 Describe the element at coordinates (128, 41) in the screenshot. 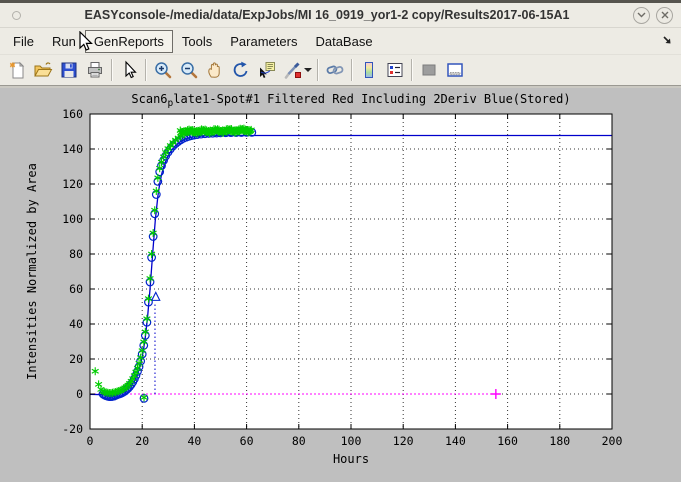

I see `menu-item-genreports: GenReports` at that location.